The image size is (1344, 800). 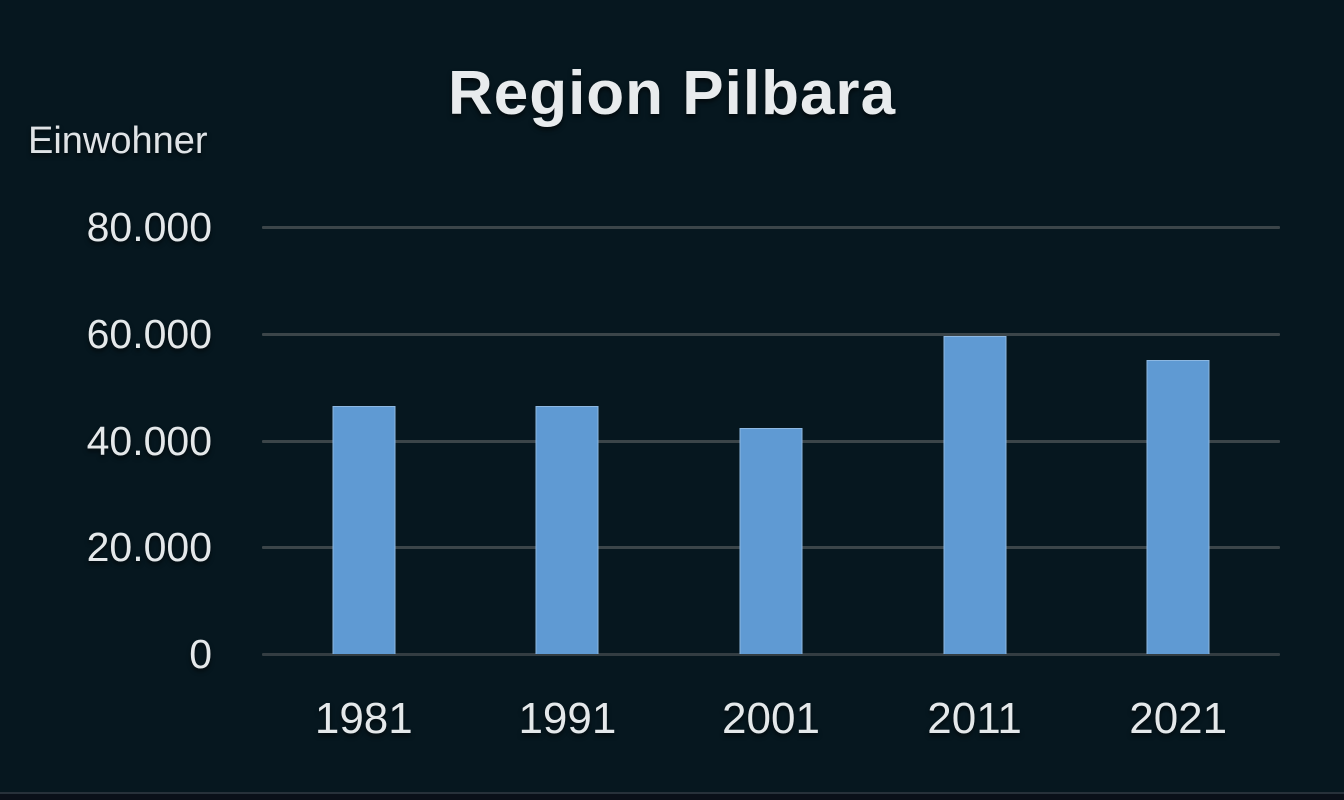 I want to click on bar-slot-2001, so click(x=771, y=440).